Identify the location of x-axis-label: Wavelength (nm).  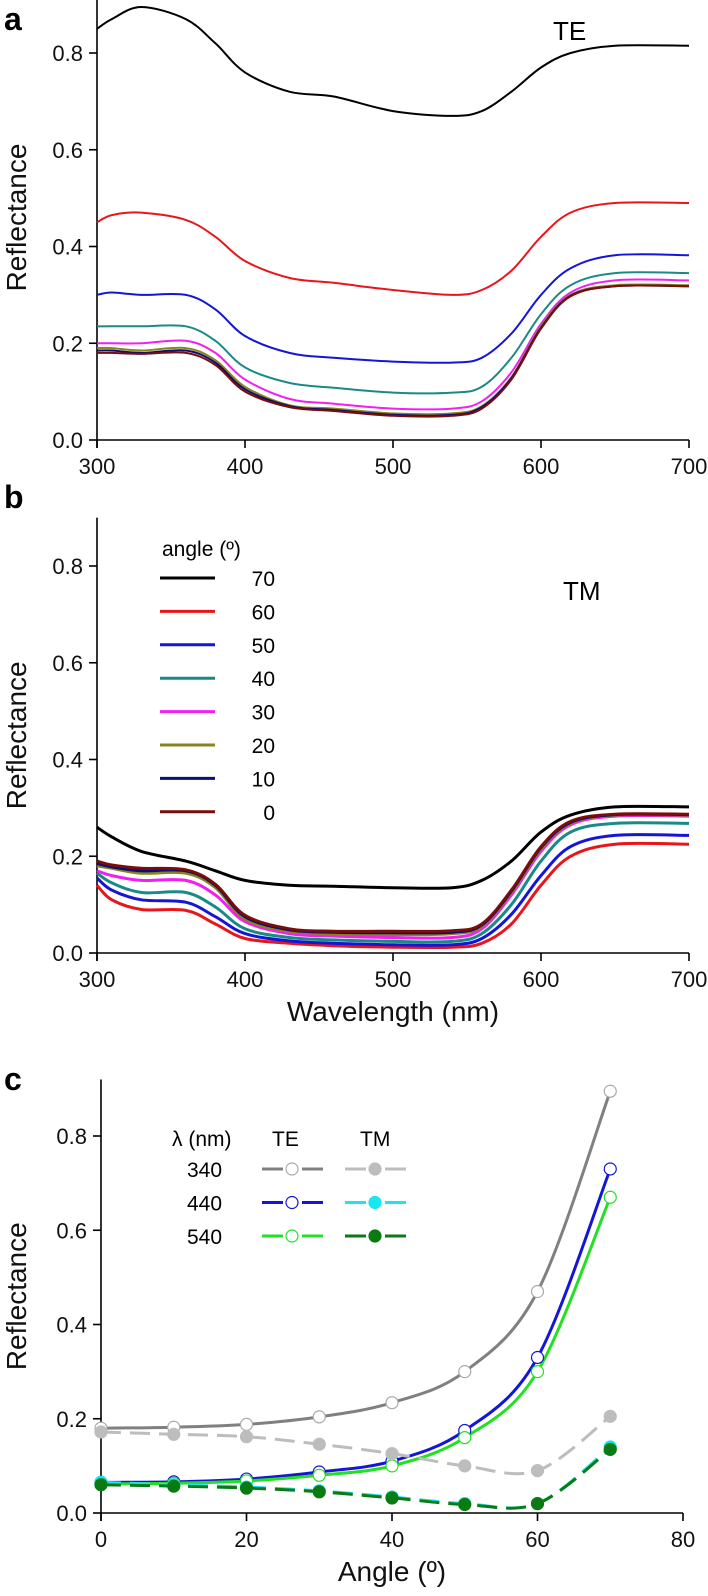
(393, 1011).